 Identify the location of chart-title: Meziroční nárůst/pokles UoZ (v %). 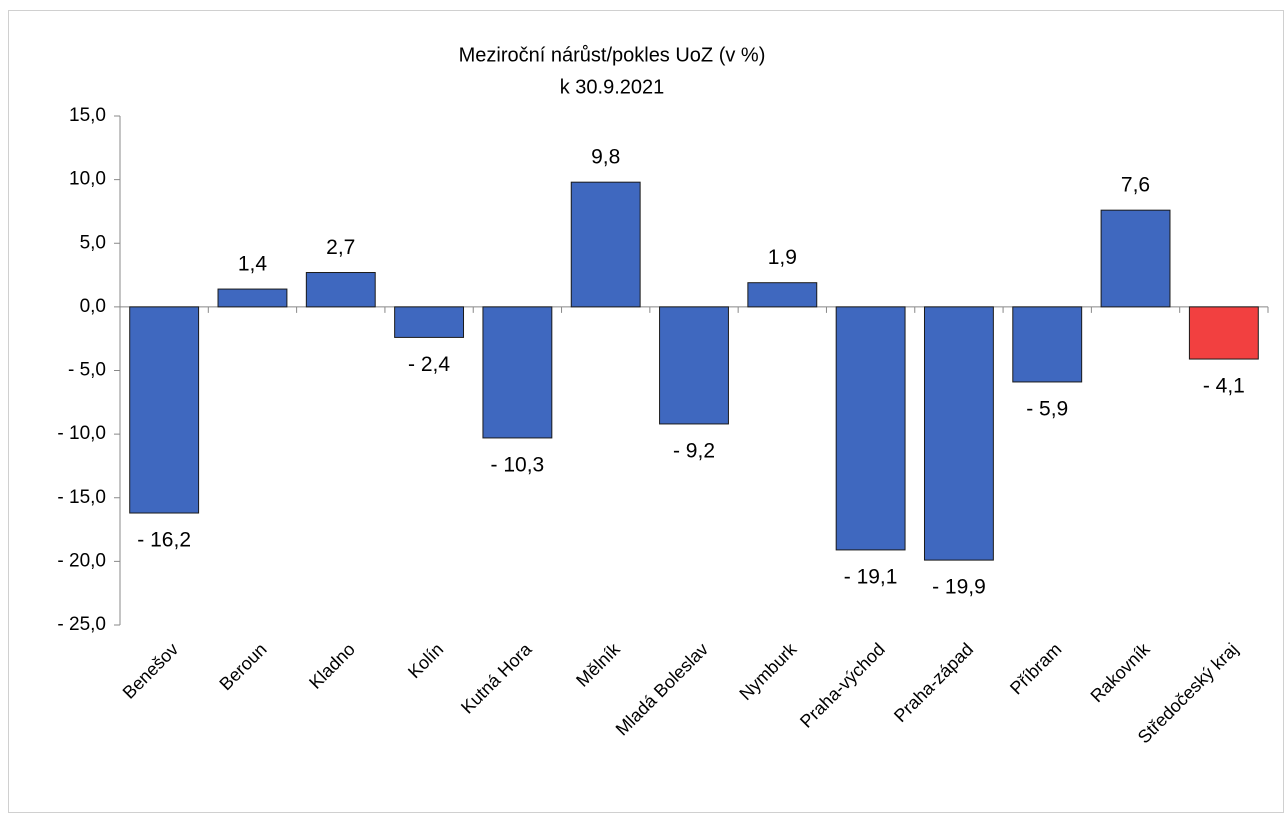
(612, 55).